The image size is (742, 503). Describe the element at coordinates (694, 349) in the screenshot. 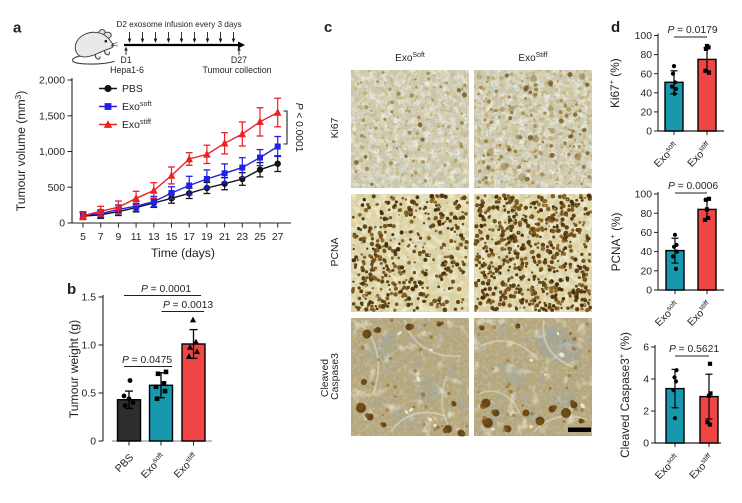

I see `svg-text: P = 0.5621` at that location.